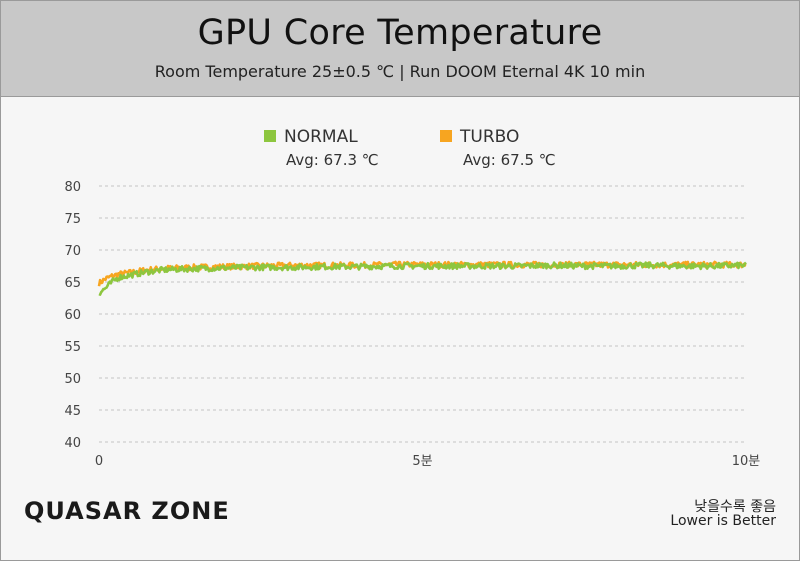 This screenshot has height=561, width=800. Describe the element at coordinates (723, 521) in the screenshot. I see `note-english: Lower is Better` at that location.